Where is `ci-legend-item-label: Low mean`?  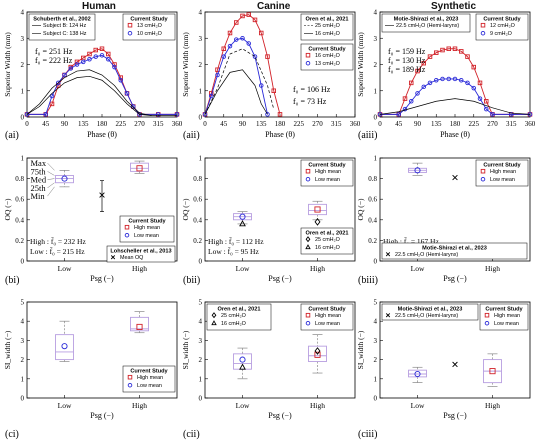 ci-legend-item-label: Low mean is located at coordinates (149, 386).